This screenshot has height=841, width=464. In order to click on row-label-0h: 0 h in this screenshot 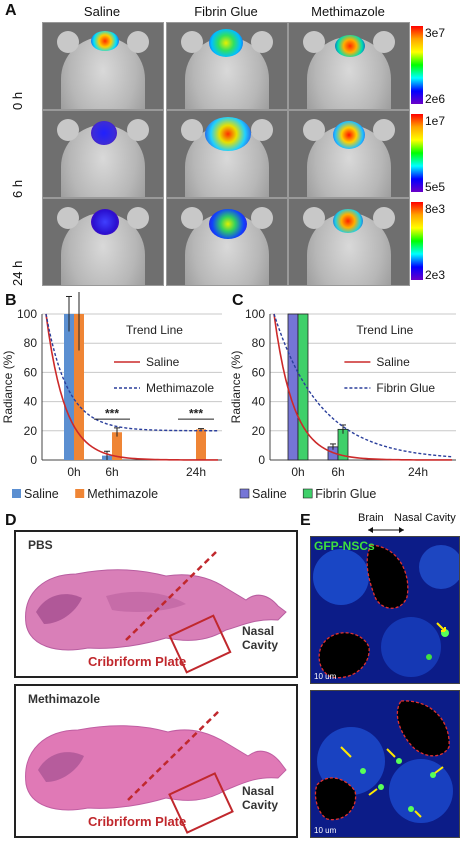, I will do `click(17, 100)`.